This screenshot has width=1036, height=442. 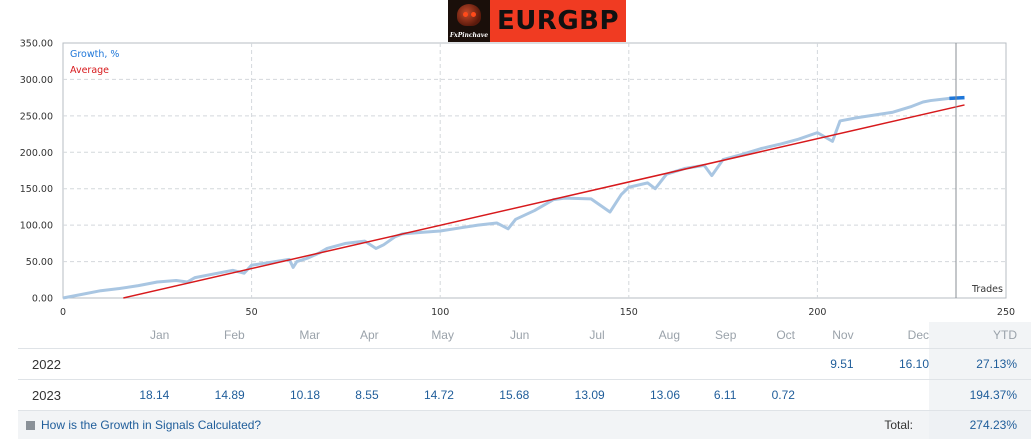 I want to click on y-tick-label: 300.00, so click(x=36, y=80).